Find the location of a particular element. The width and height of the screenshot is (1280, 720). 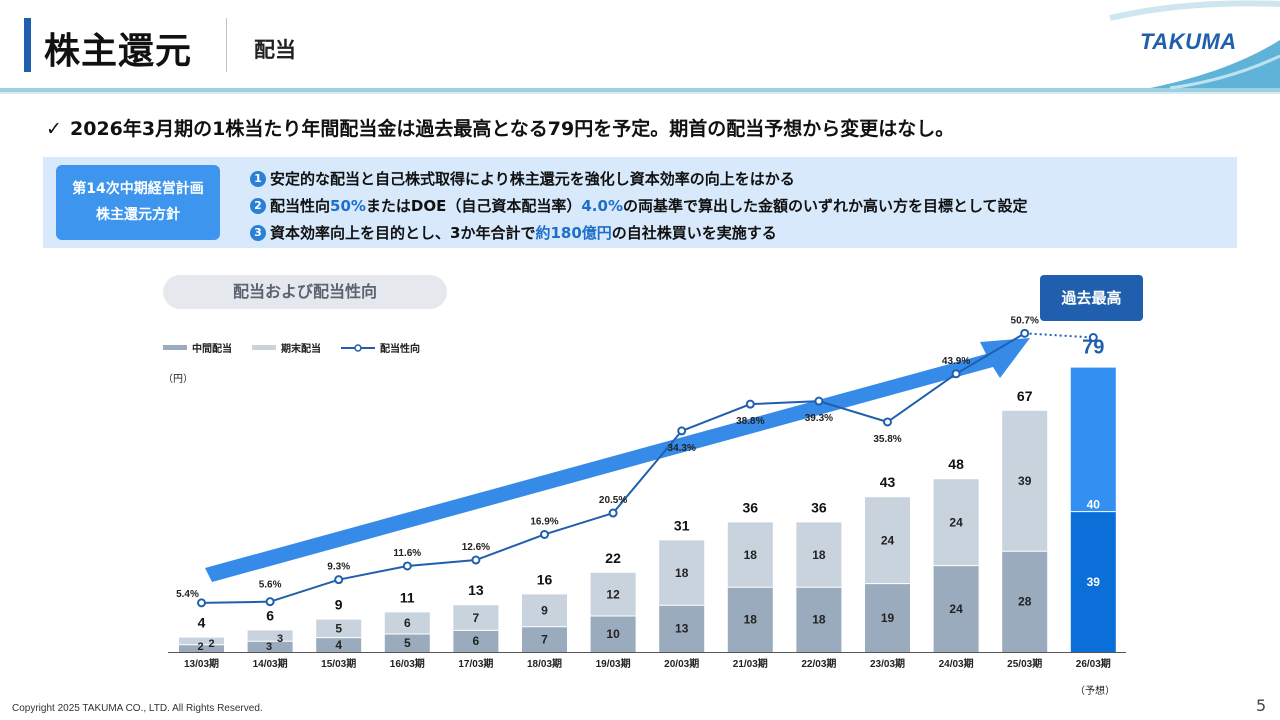

bar-total-label: 36 is located at coordinates (751, 507).